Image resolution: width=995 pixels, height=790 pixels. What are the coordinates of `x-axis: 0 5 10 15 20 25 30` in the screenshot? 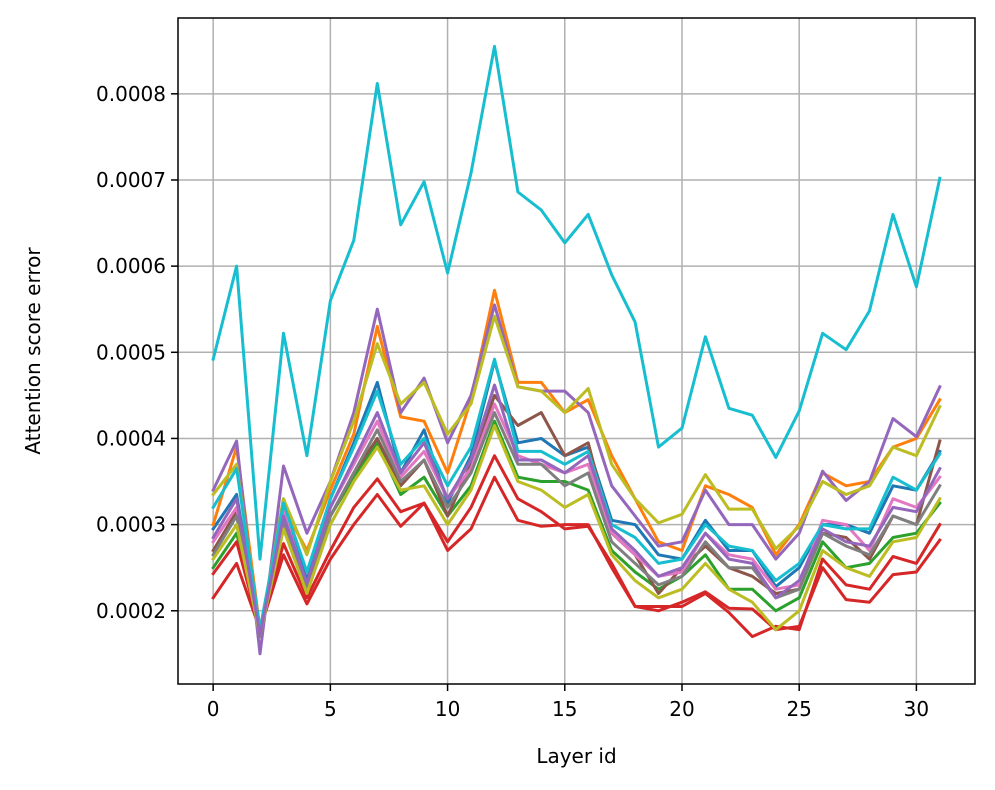 It's located at (568, 702).